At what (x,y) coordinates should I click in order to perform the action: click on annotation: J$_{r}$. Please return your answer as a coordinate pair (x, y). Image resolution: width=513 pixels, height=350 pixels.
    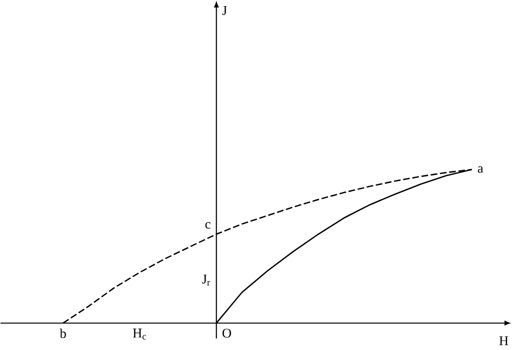
    Looking at the image, I should click on (206, 280).